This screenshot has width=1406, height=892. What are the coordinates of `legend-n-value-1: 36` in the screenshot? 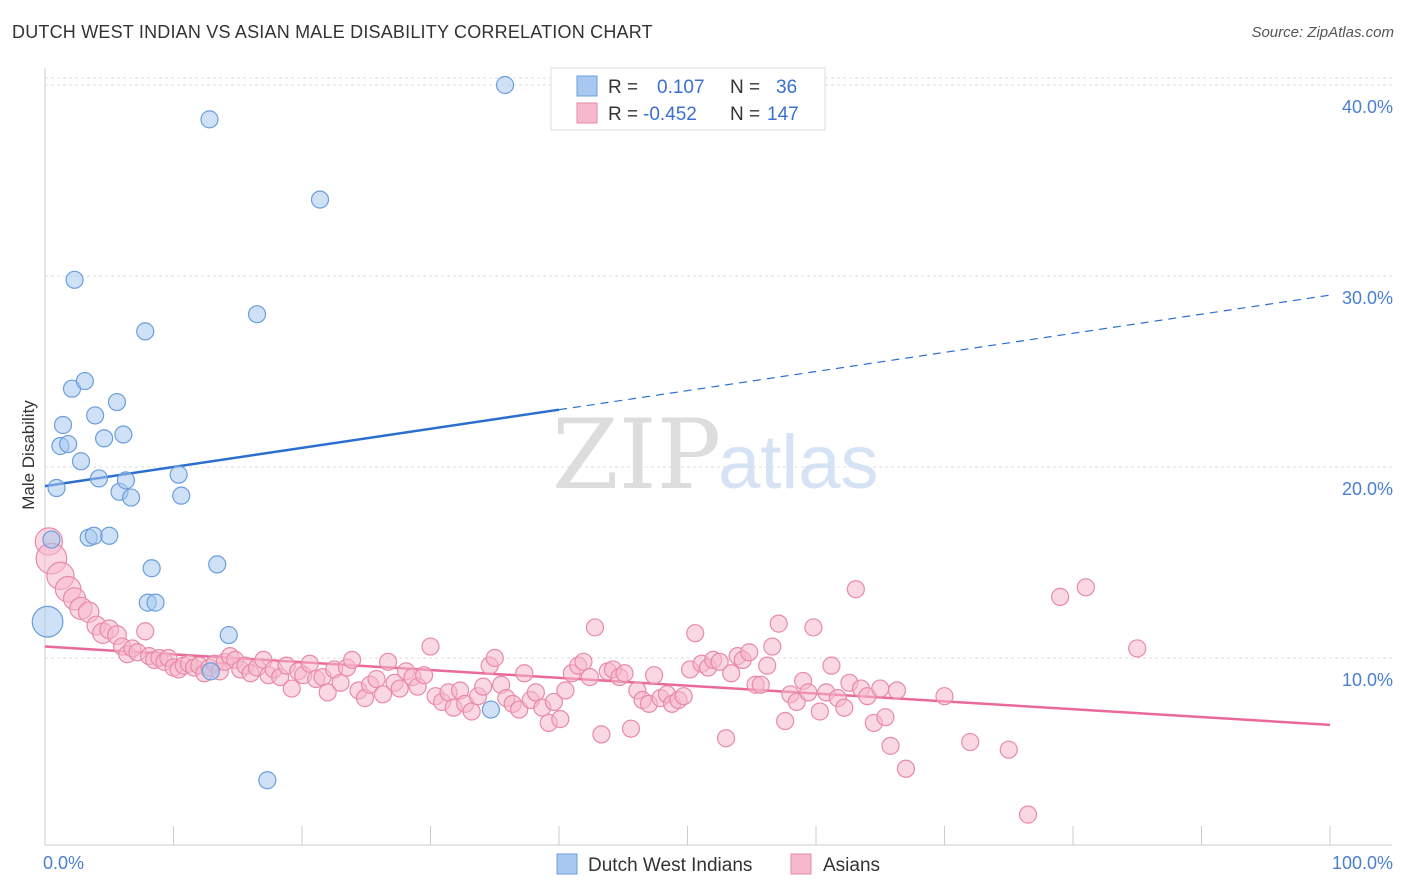 It's located at (786, 87).